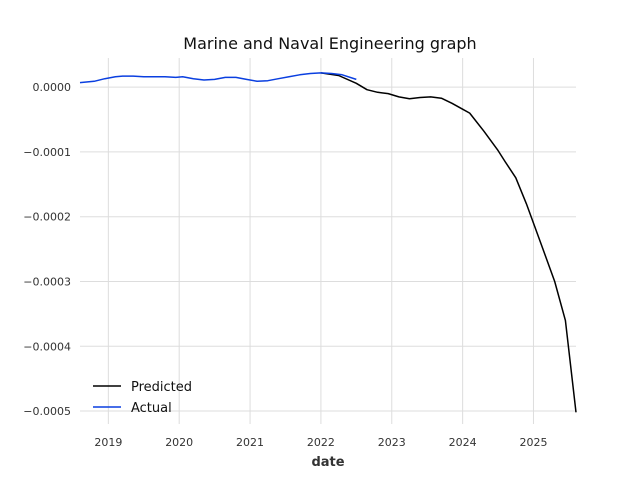 Image resolution: width=640 pixels, height=480 pixels. What do you see at coordinates (533, 442) in the screenshot?
I see `x-tick-label: 2025` at bounding box center [533, 442].